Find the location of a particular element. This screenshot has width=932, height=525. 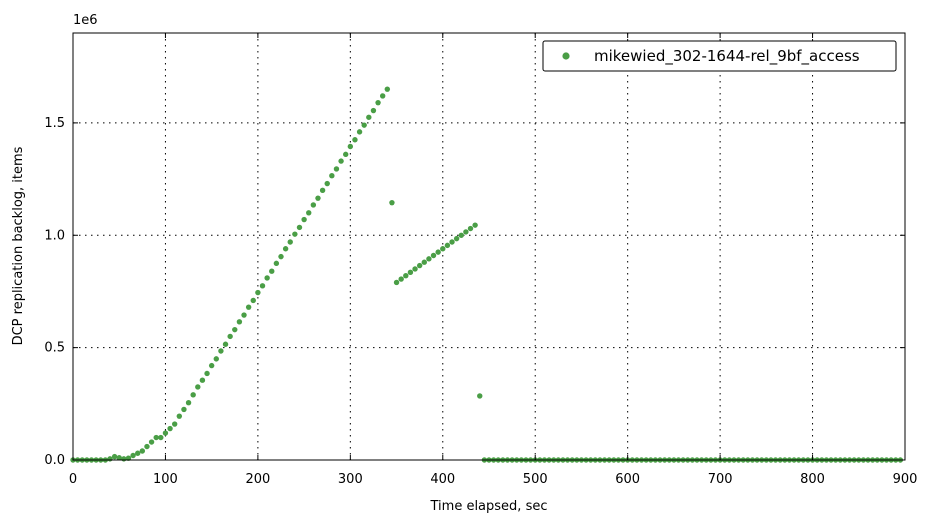

x-axis-label: Time elapsed, sec is located at coordinates (489, 506).